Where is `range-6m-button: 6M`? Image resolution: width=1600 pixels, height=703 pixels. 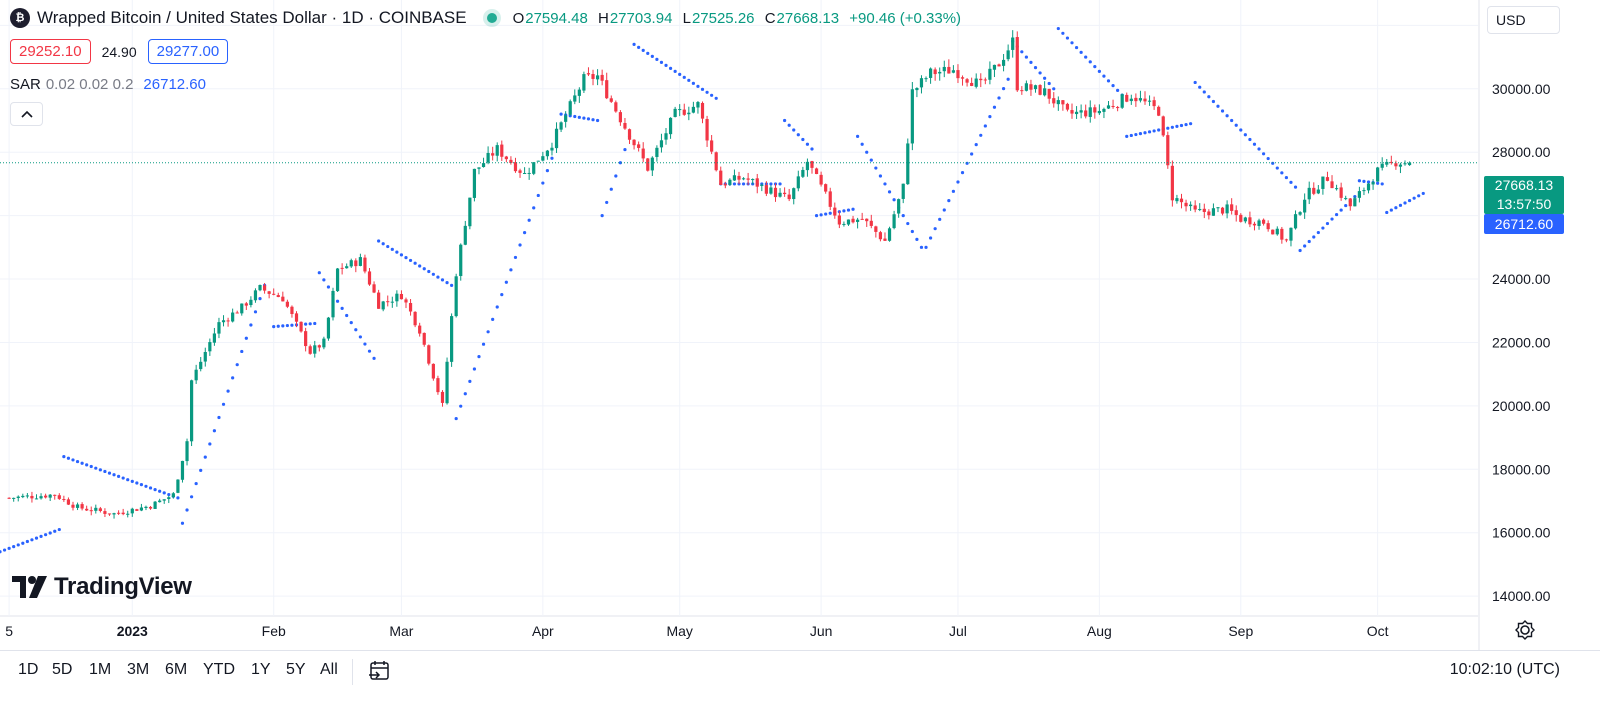
range-6m-button: 6M is located at coordinates (176, 669).